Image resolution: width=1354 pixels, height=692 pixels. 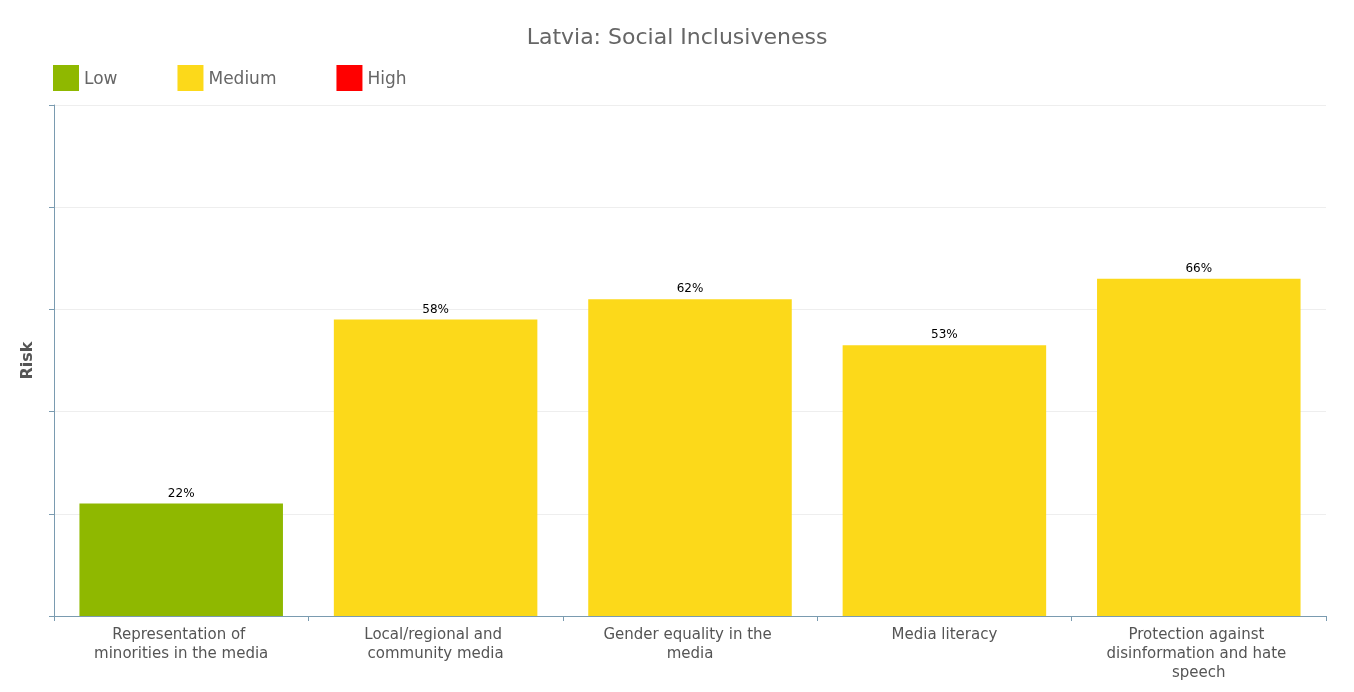 I want to click on legend-label: Low, so click(x=101, y=78).